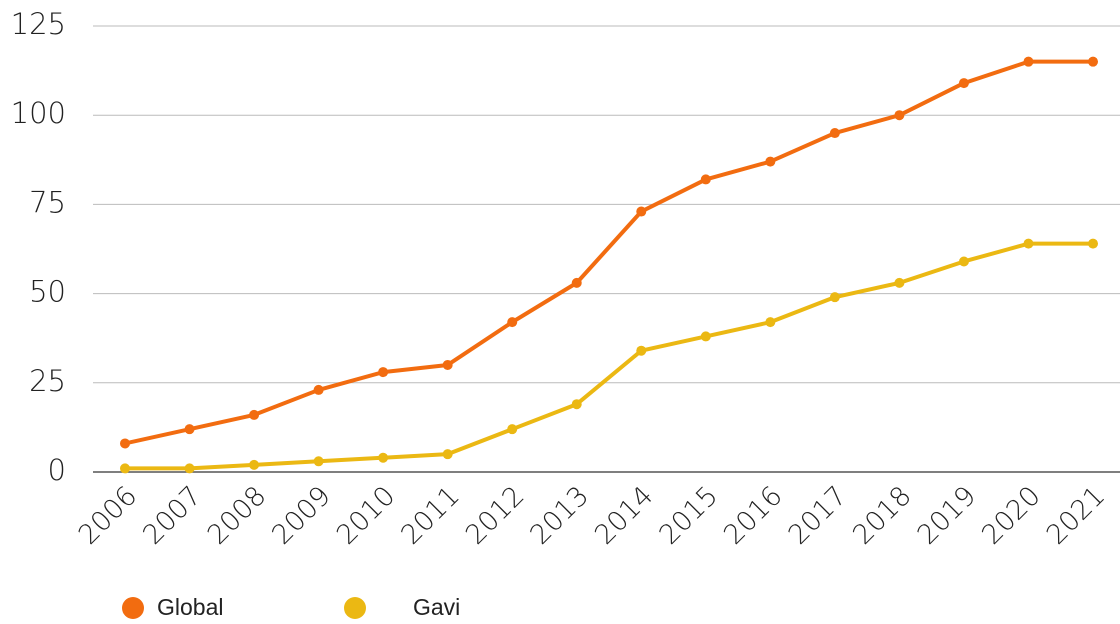  What do you see at coordinates (1076, 515) in the screenshot?
I see `x-tick-label: 2021` at bounding box center [1076, 515].